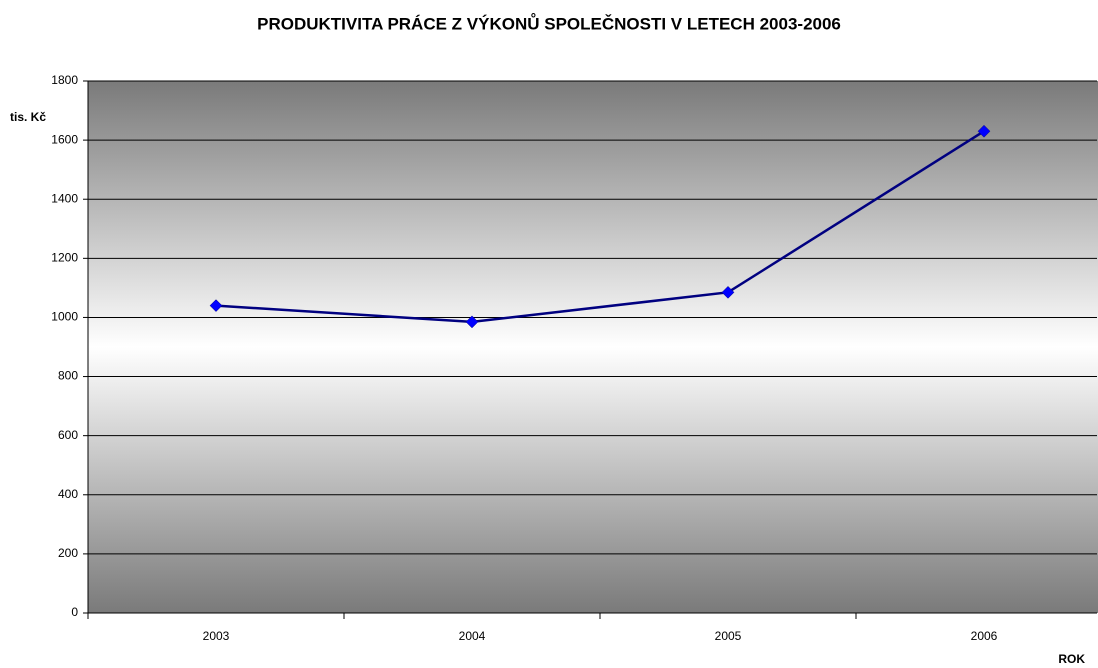 This screenshot has width=1098, height=668. Describe the element at coordinates (68, 376) in the screenshot. I see `y-tick-label: 800` at that location.